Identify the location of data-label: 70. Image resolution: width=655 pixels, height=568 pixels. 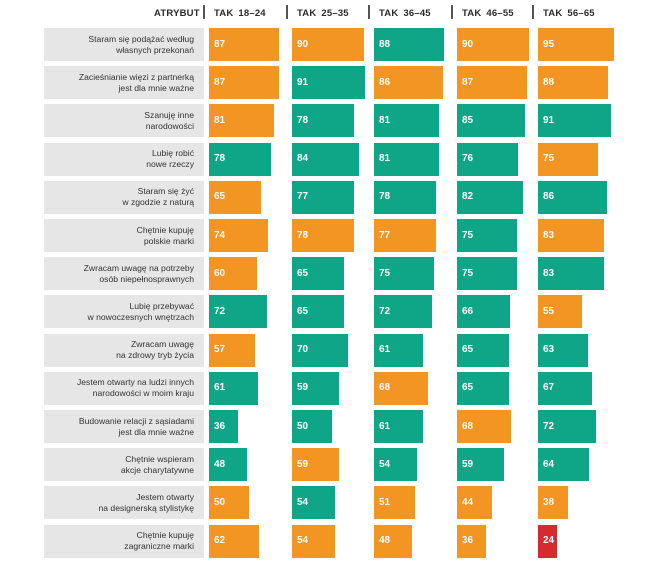
(303, 350).